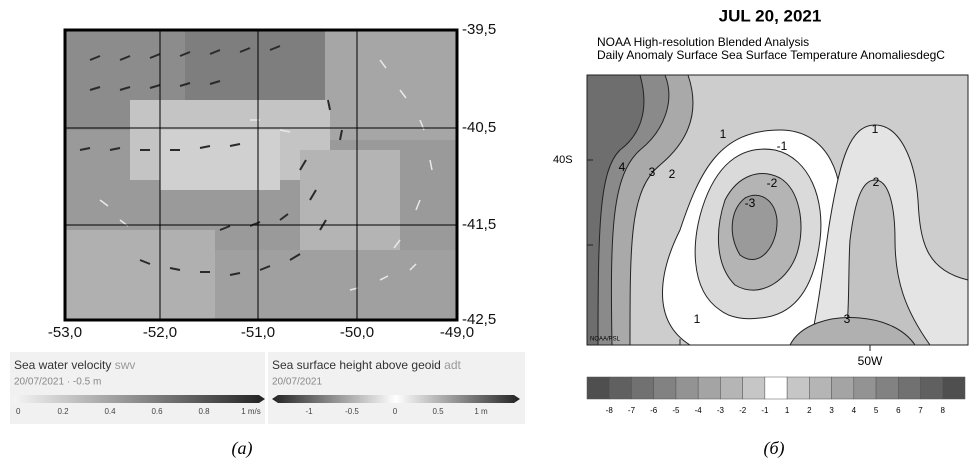 The image size is (976, 468). I want to click on contour-label: 4, so click(622, 167).